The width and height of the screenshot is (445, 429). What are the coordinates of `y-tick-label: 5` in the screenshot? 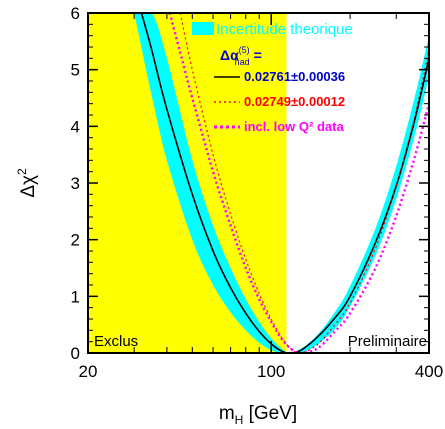 It's located at (75, 70).